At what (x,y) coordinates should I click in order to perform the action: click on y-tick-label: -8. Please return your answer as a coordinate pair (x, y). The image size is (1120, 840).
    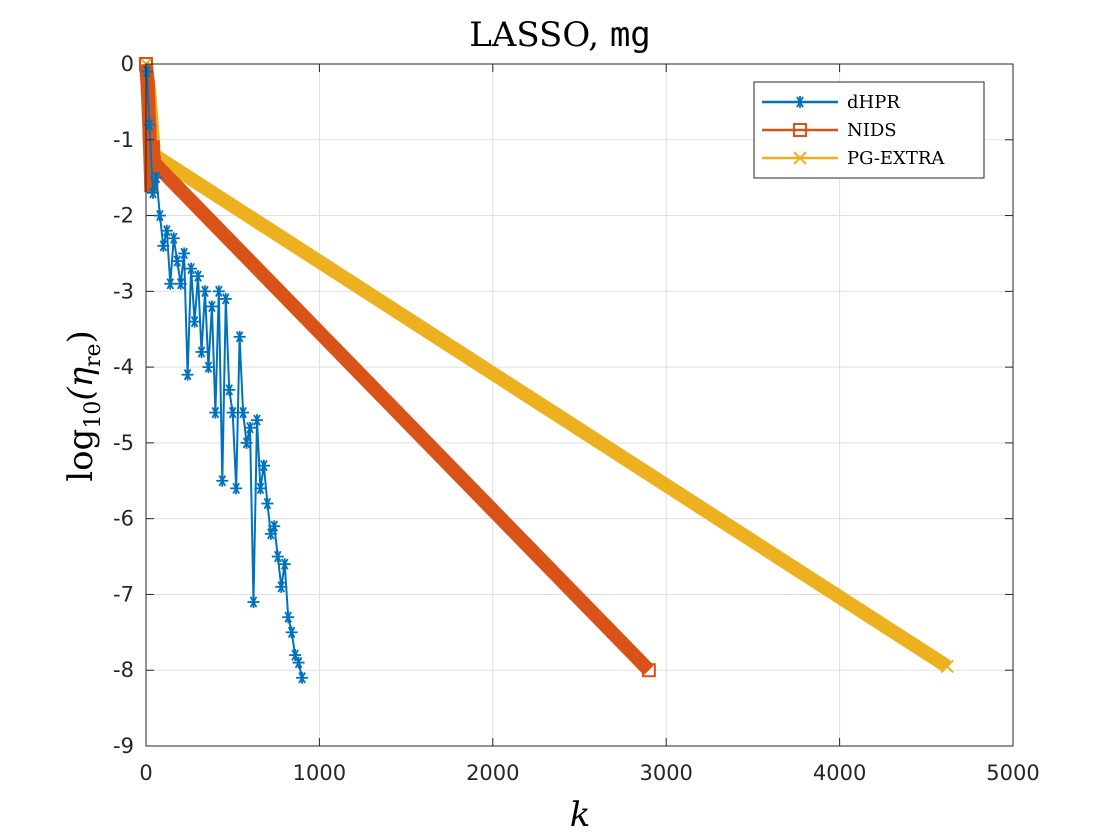
    Looking at the image, I should click on (123, 670).